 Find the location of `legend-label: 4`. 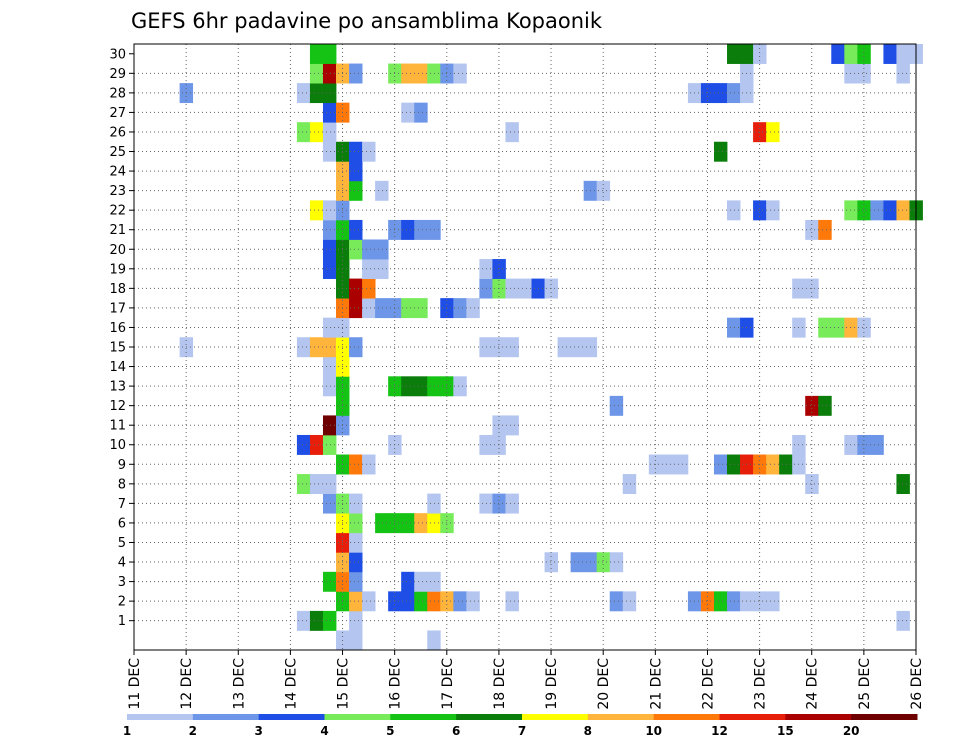

legend-label: 4 is located at coordinates (324, 731).